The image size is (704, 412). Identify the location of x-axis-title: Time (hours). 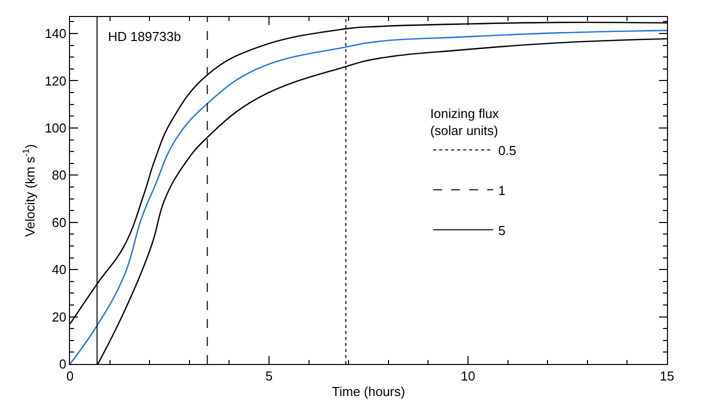
(369, 392).